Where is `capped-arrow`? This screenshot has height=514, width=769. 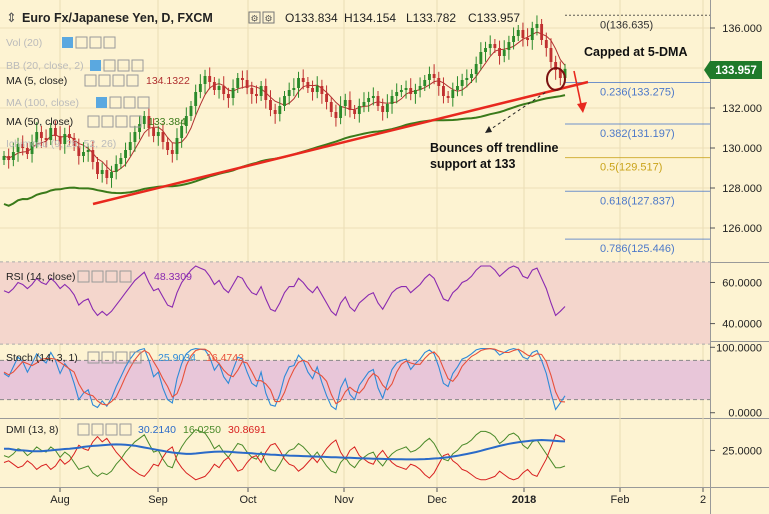
capped-arrow is located at coordinates (578, 90).